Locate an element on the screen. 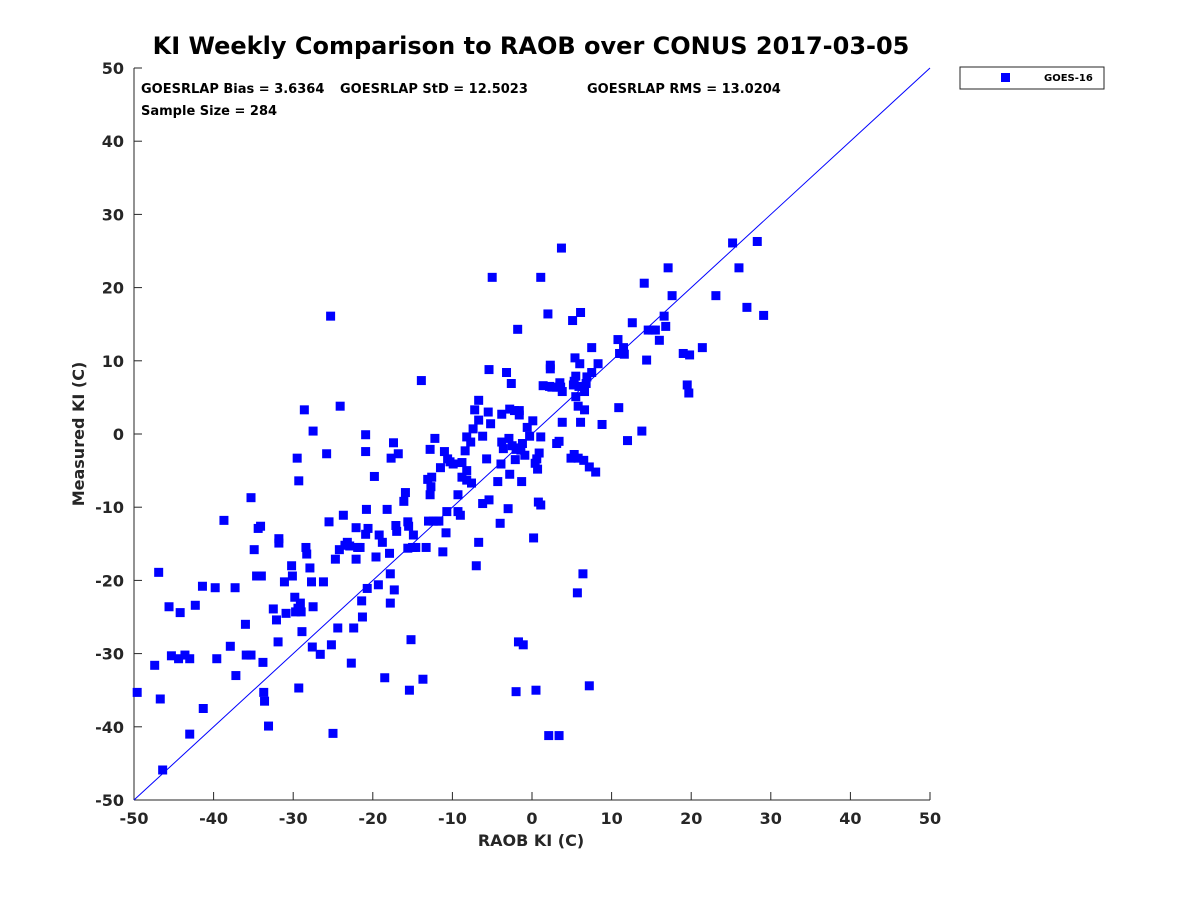  x-tick-label: -20 is located at coordinates (372, 818).